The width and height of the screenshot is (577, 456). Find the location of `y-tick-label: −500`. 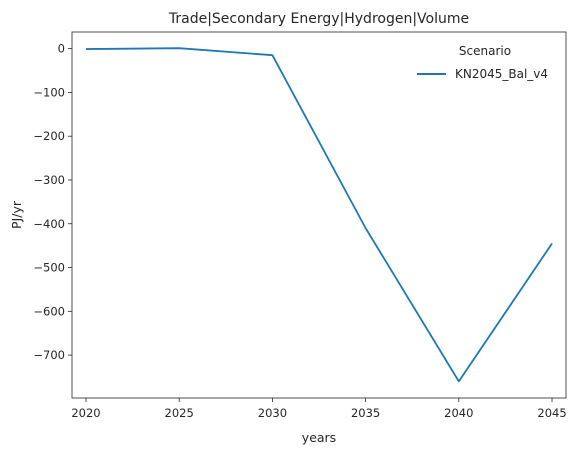

y-tick-label: −500 is located at coordinates (49, 268).